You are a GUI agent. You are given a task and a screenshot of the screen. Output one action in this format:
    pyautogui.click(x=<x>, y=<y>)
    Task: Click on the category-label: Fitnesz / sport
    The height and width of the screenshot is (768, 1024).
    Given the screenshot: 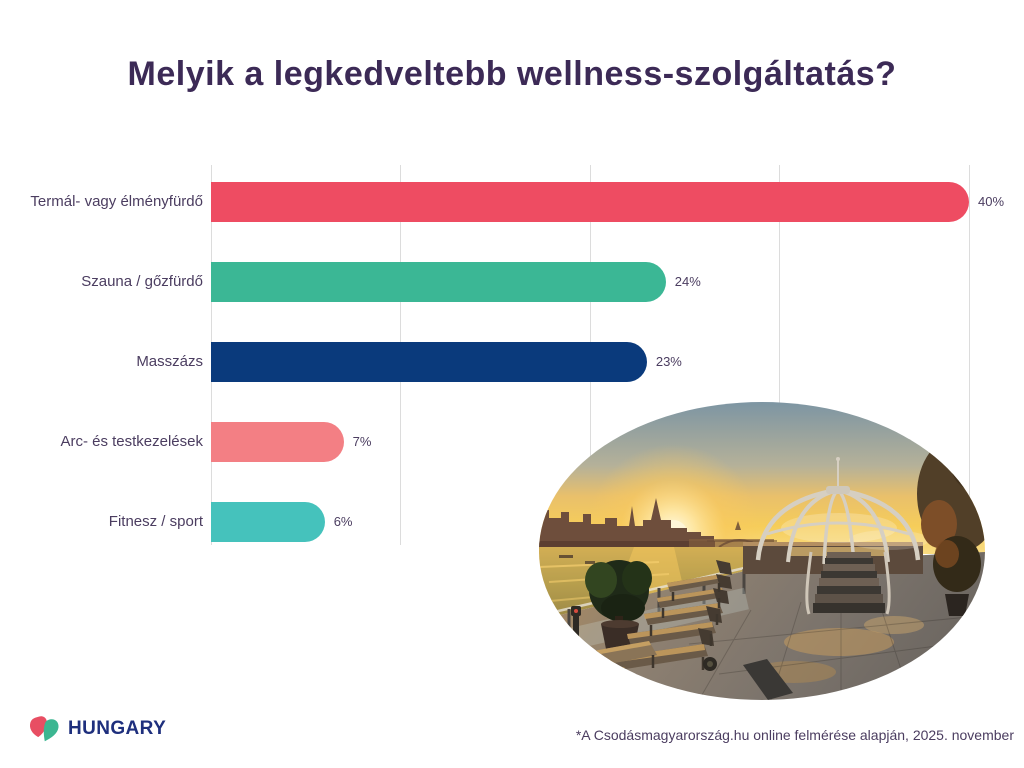 What is the action you would take?
    pyautogui.click(x=155, y=521)
    